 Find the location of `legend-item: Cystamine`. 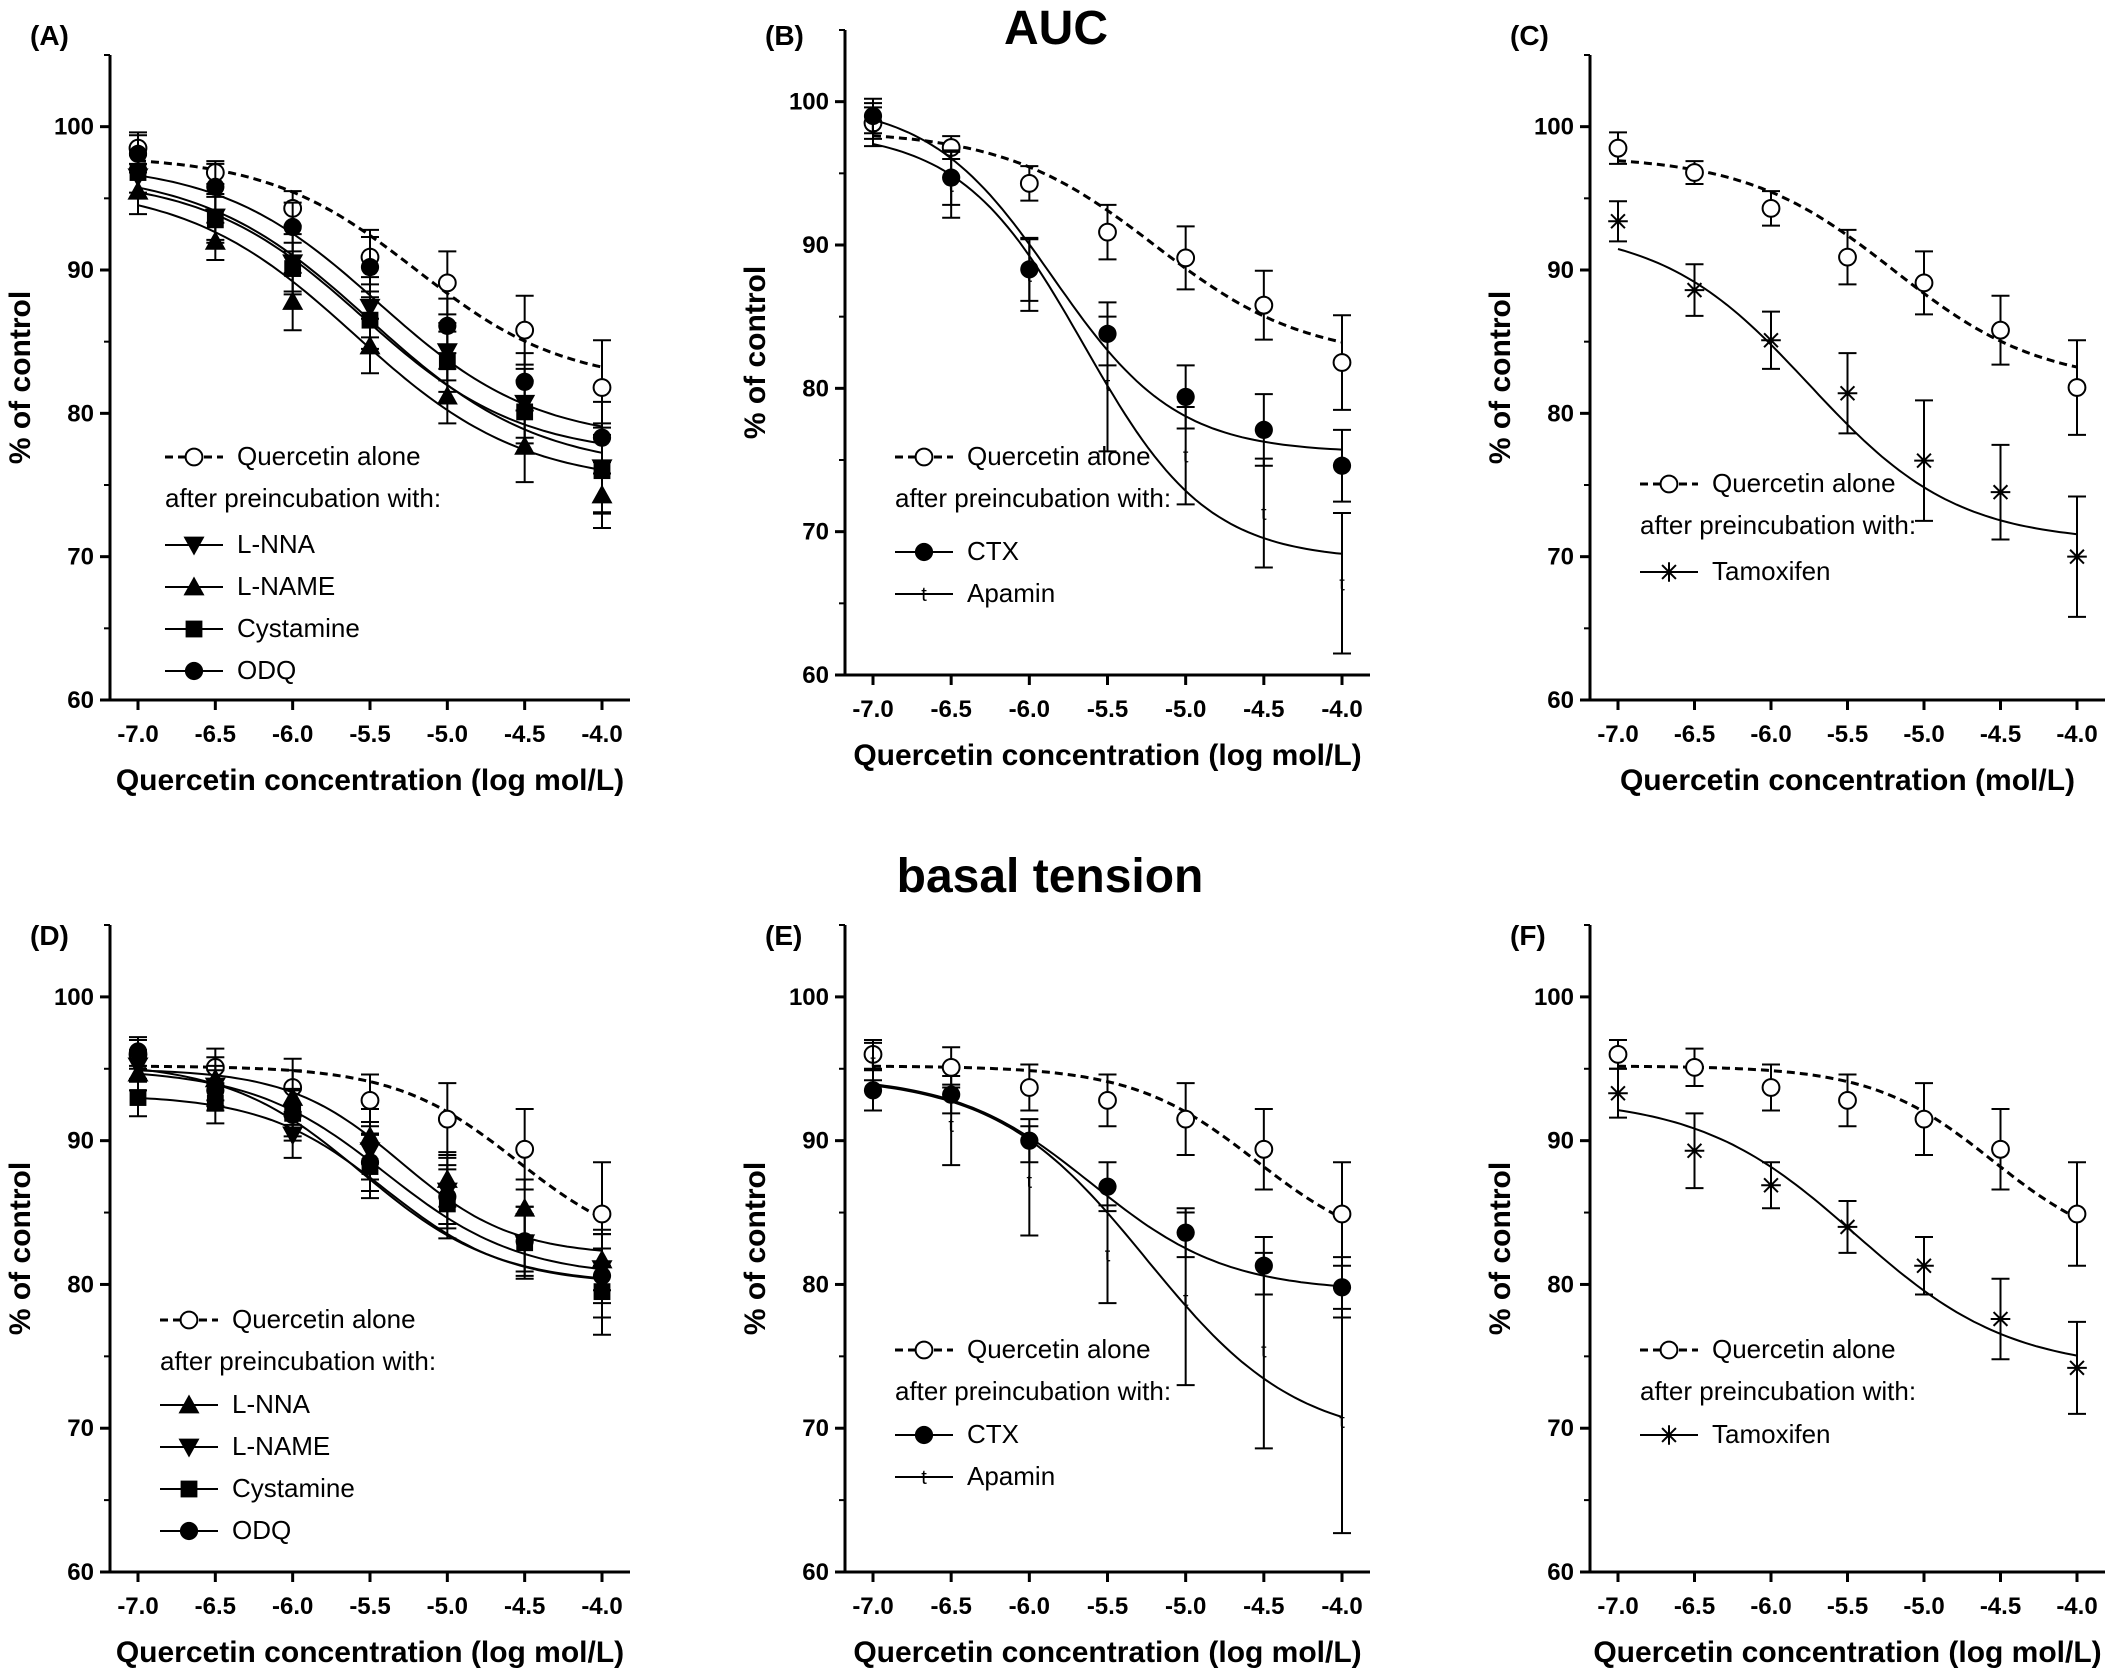

legend-item: Cystamine is located at coordinates (293, 1488).